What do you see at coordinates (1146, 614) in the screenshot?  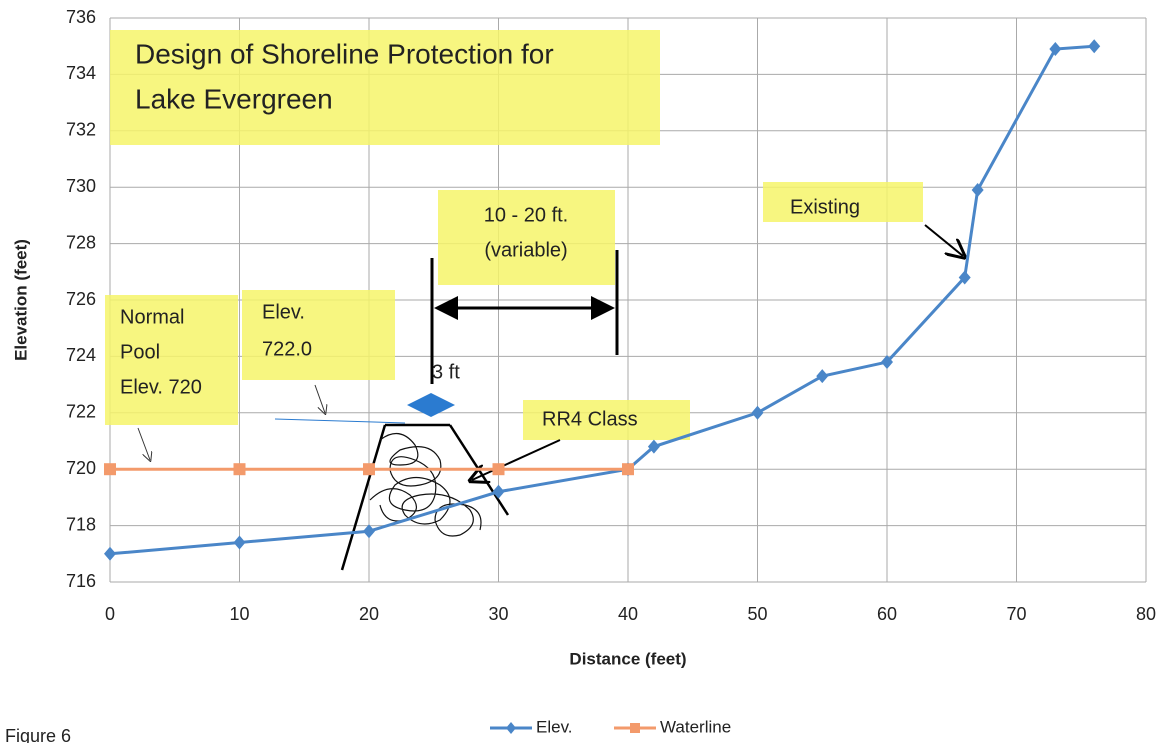 I see `x-tick-label: 80` at bounding box center [1146, 614].